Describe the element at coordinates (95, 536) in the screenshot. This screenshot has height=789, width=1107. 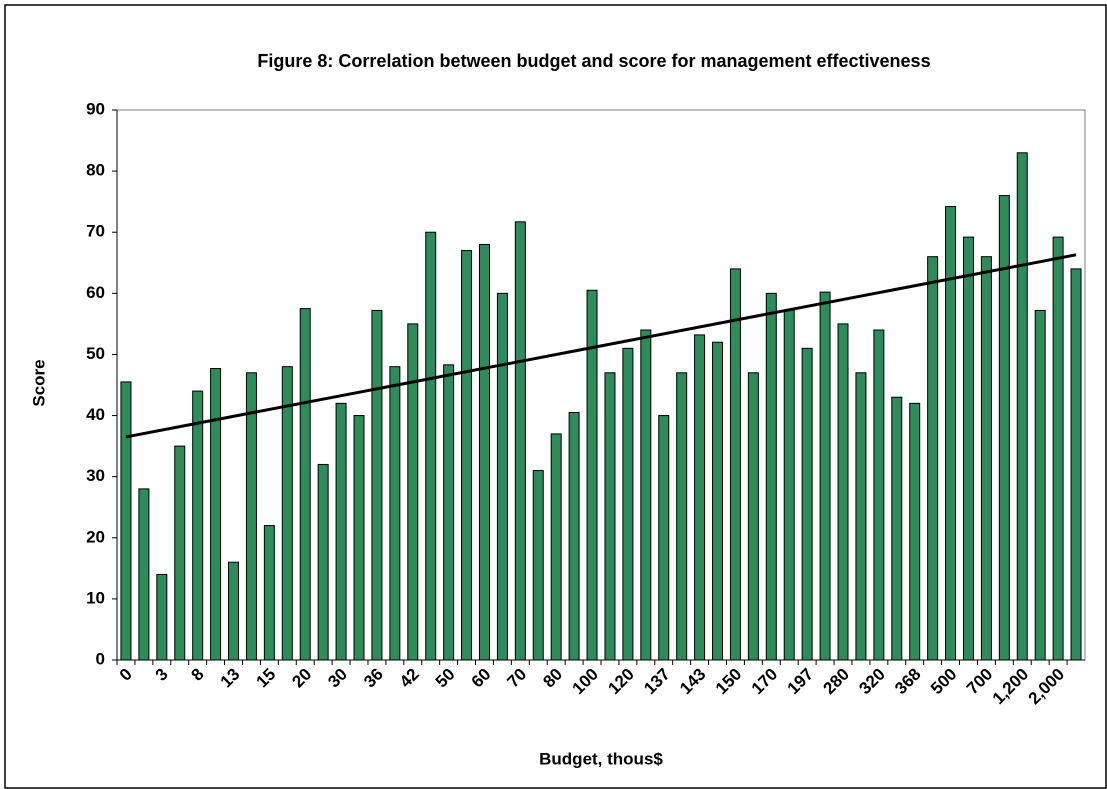
I see `y-tick-label: 20` at that location.